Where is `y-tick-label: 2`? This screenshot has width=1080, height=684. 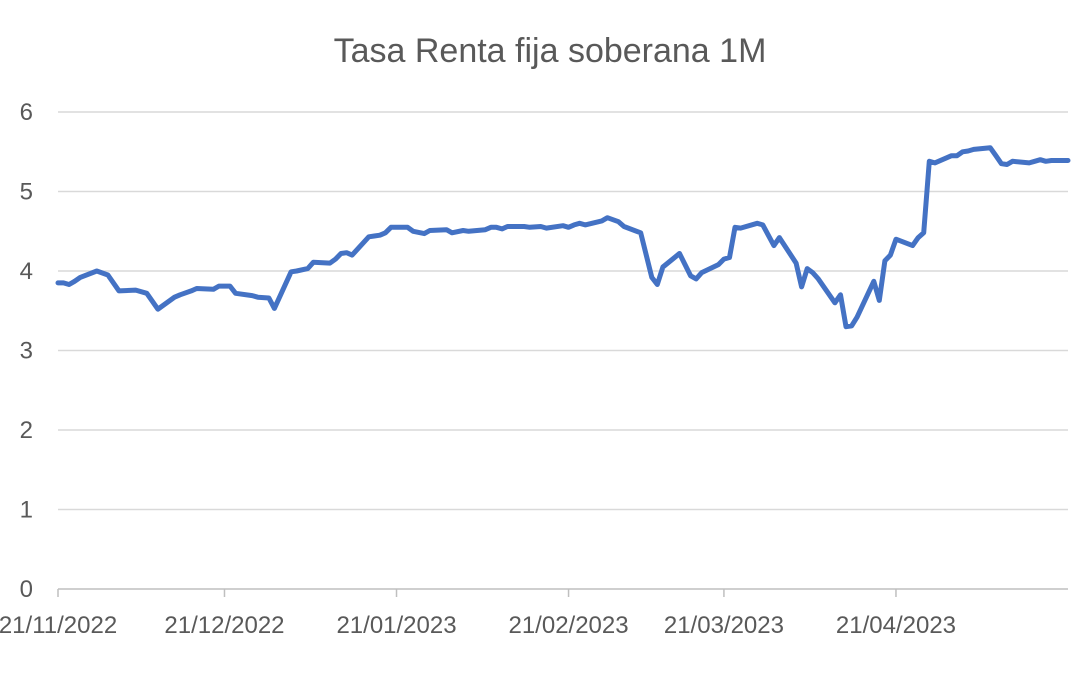
y-tick-label: 2 is located at coordinates (26, 430).